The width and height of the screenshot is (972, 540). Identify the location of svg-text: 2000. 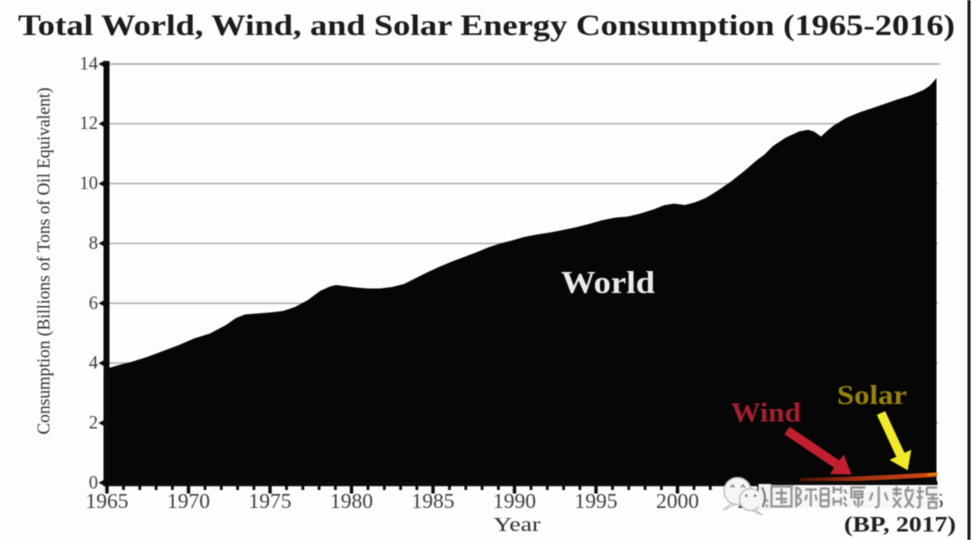
(677, 501).